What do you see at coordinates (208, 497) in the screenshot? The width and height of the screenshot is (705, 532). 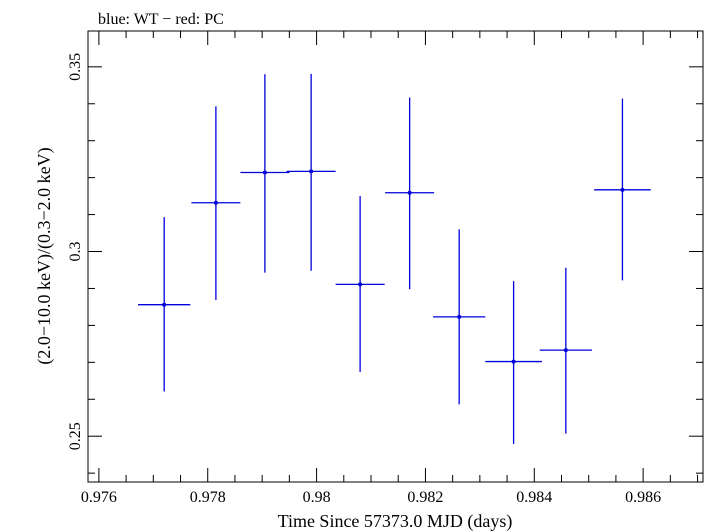 I see `x-tick-label: 0.978` at bounding box center [208, 497].